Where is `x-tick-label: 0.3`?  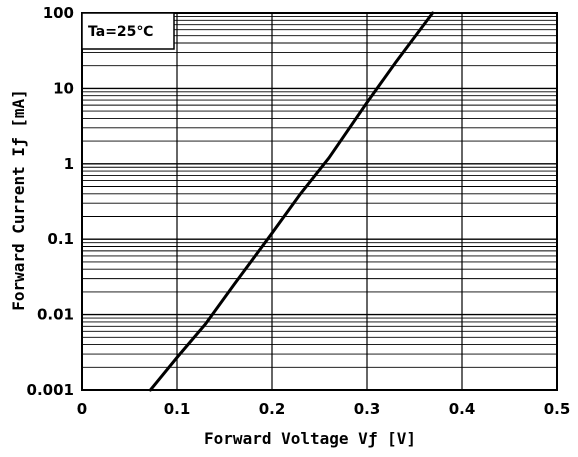 x-tick-label: 0.3 is located at coordinates (367, 409).